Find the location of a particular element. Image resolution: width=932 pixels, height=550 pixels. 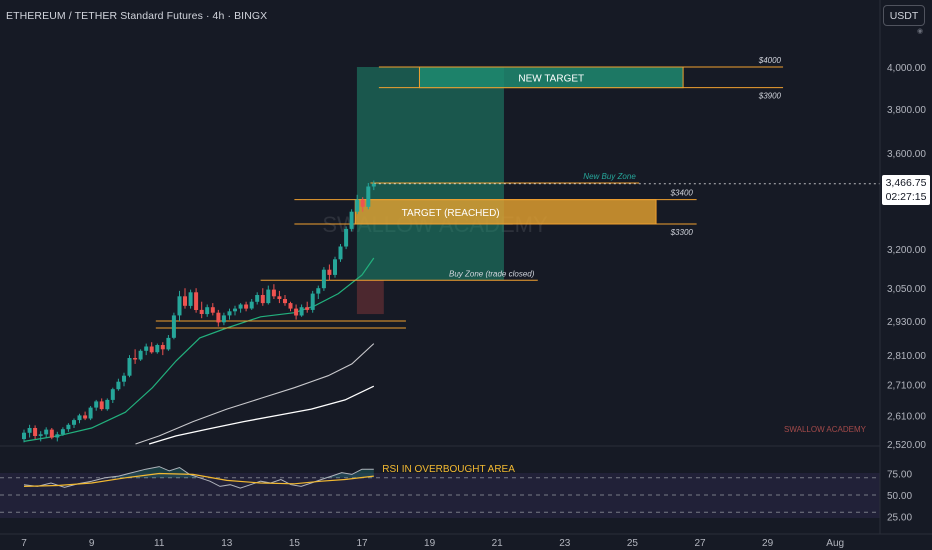

time-tick: 17 is located at coordinates (362, 543).